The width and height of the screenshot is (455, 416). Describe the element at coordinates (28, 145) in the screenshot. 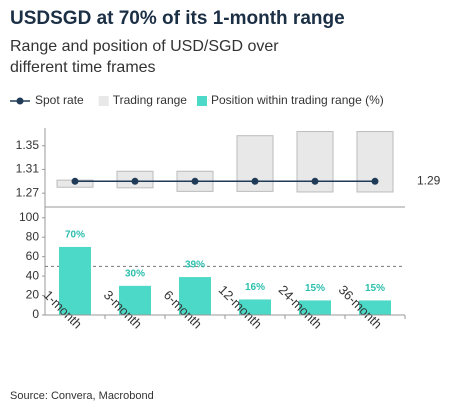

I see `y-tick-label: 1.35` at that location.